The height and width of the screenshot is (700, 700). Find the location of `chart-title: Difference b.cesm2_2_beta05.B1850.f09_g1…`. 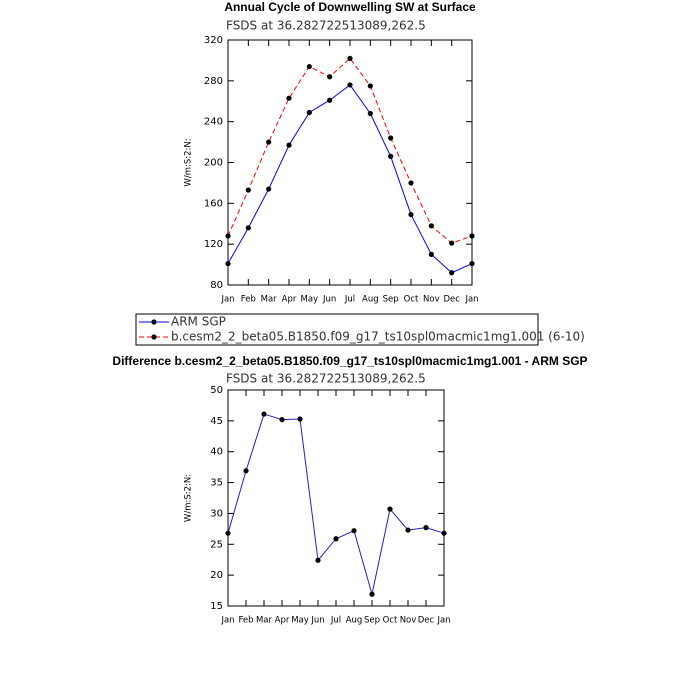

chart-title: Difference b.cesm2_2_beta05.B1850.f09_g1… is located at coordinates (349, 361).